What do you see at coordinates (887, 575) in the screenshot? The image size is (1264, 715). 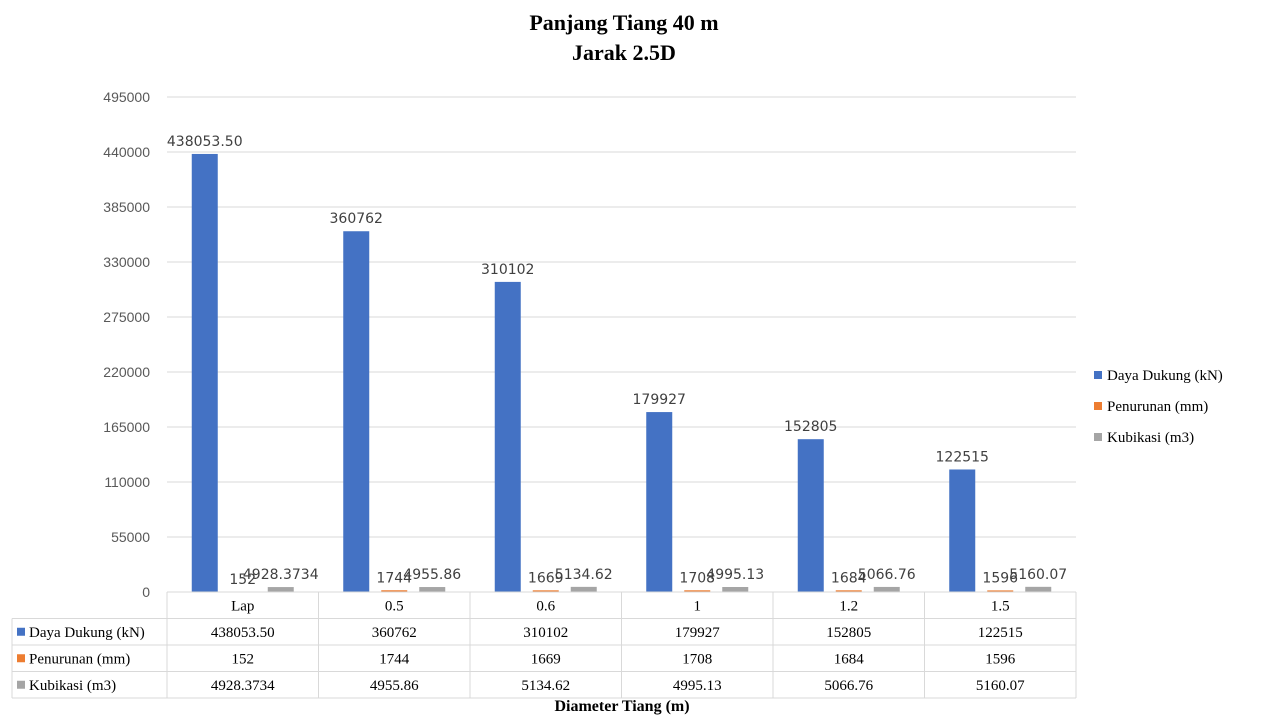 I see `data-label: 5066.76` at bounding box center [887, 575].